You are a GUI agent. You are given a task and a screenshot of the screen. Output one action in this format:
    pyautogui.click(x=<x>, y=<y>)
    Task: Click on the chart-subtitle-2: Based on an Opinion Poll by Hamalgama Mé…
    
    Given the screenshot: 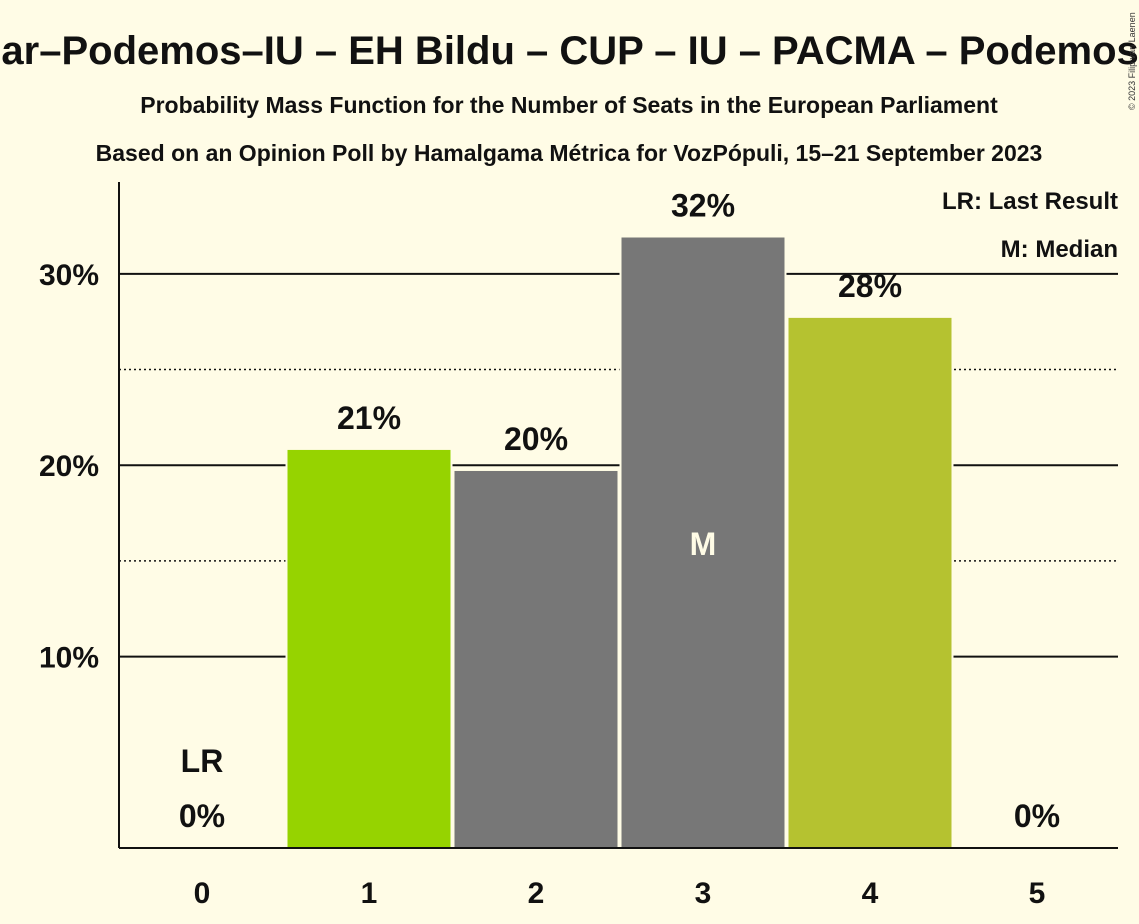 What is the action you would take?
    pyautogui.click(x=569, y=153)
    